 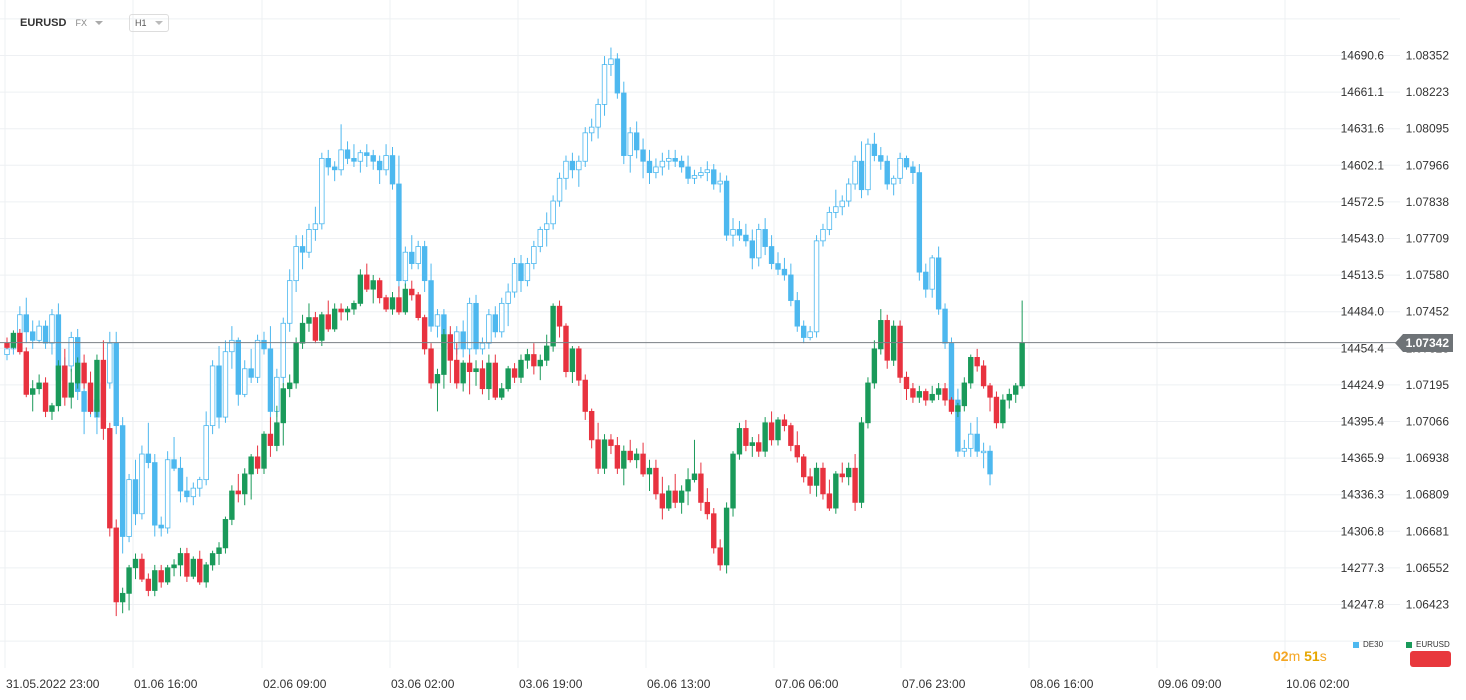 I want to click on timeframe-selector: H1, so click(x=149, y=23).